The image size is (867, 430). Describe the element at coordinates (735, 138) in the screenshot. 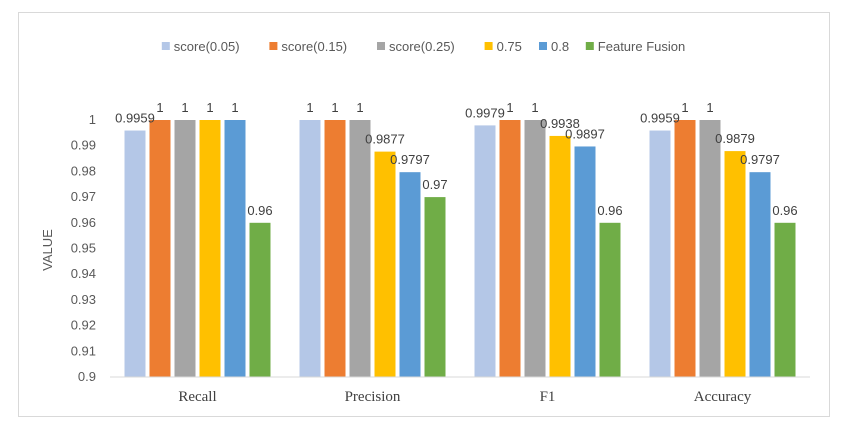

I see `data-label: 0.9879` at that location.